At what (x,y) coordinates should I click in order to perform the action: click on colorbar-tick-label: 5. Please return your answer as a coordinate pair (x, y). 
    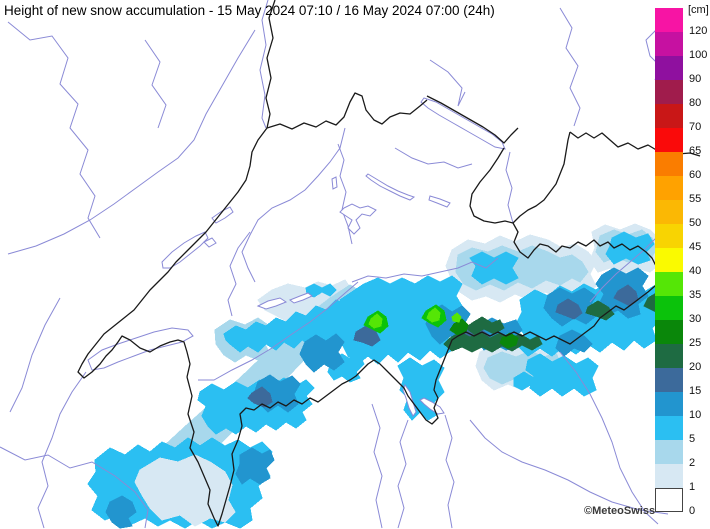
    Looking at the image, I should click on (692, 439).